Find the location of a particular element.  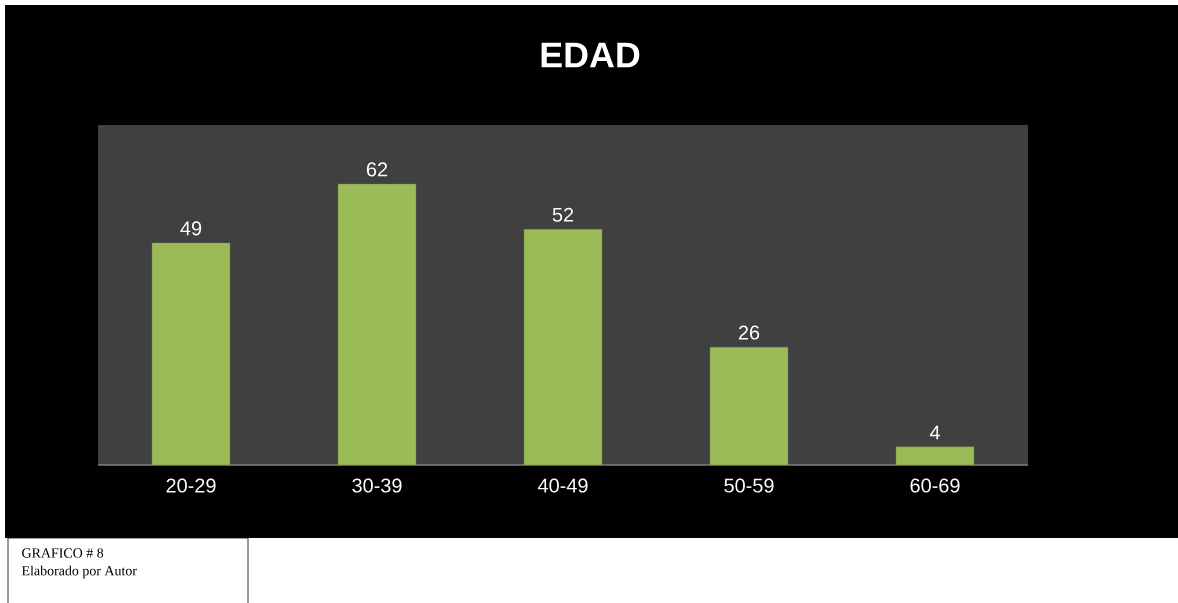

x-tick-label: 20-29 is located at coordinates (191, 485).